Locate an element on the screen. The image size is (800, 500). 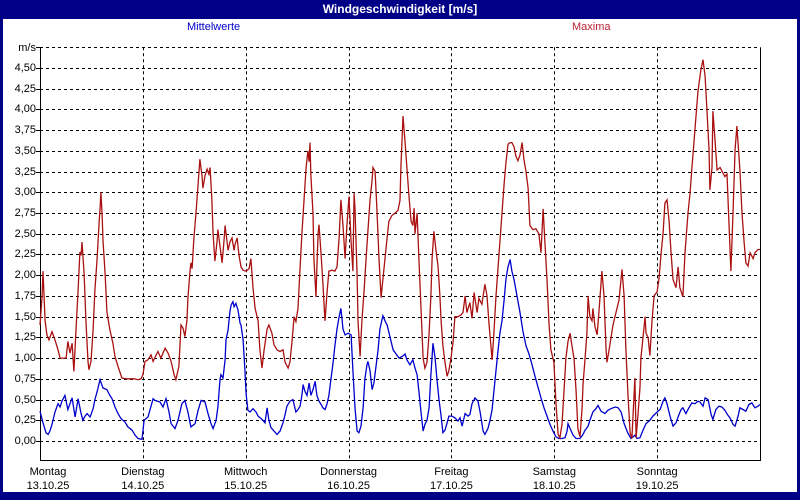
y-tick-label: 1,00 is located at coordinates (25, 358).